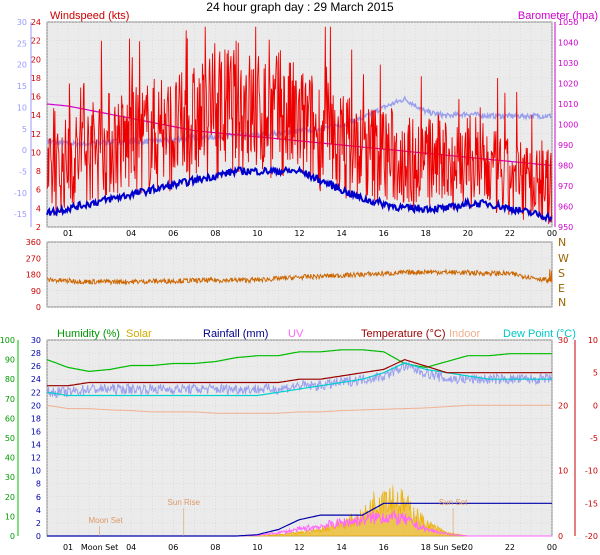  I want to click on x-tick-label: 16, so click(384, 233).